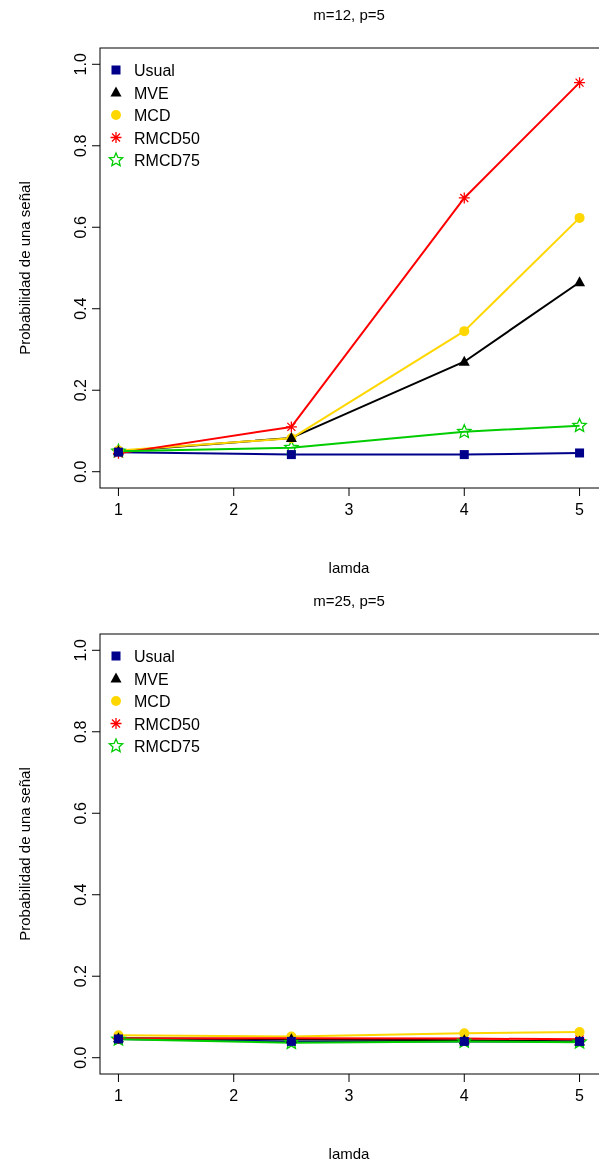  I want to click on chart-title: m=12, p=5, so click(349, 14).